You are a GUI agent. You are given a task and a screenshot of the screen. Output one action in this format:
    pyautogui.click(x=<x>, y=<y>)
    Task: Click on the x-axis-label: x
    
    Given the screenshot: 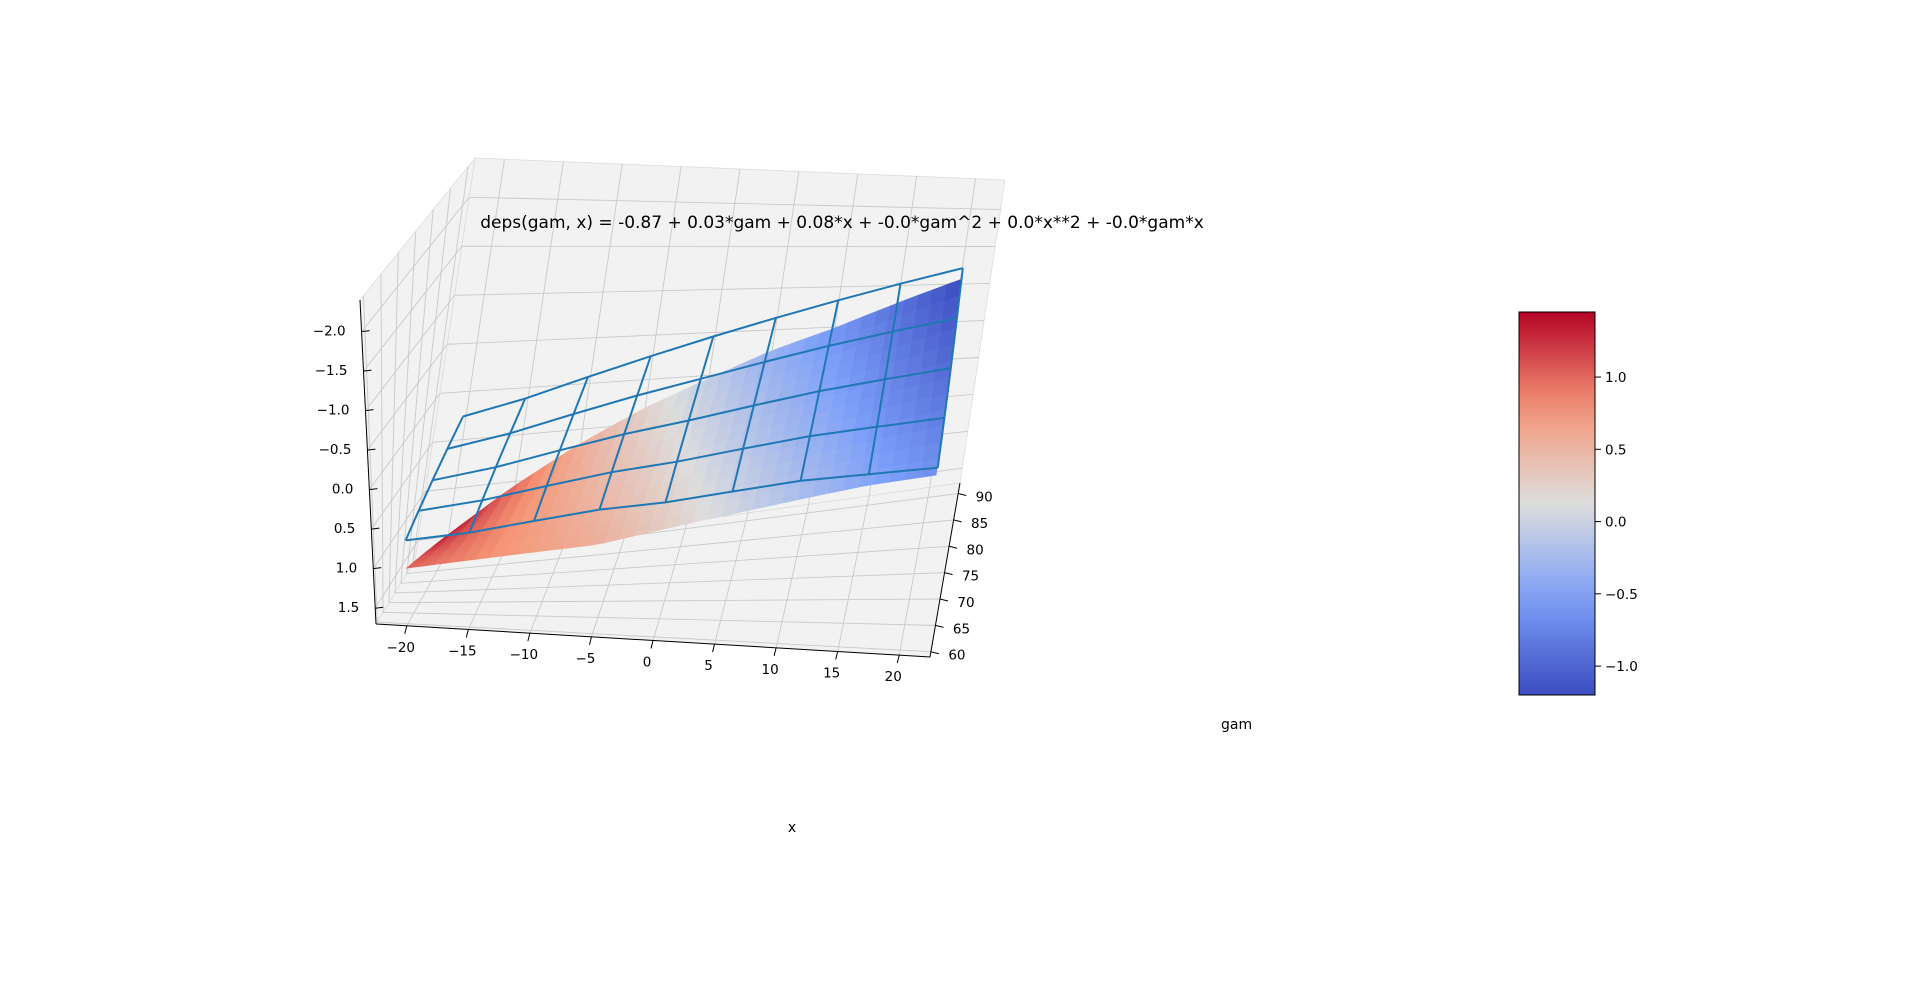 What is the action you would take?
    pyautogui.click(x=792, y=828)
    